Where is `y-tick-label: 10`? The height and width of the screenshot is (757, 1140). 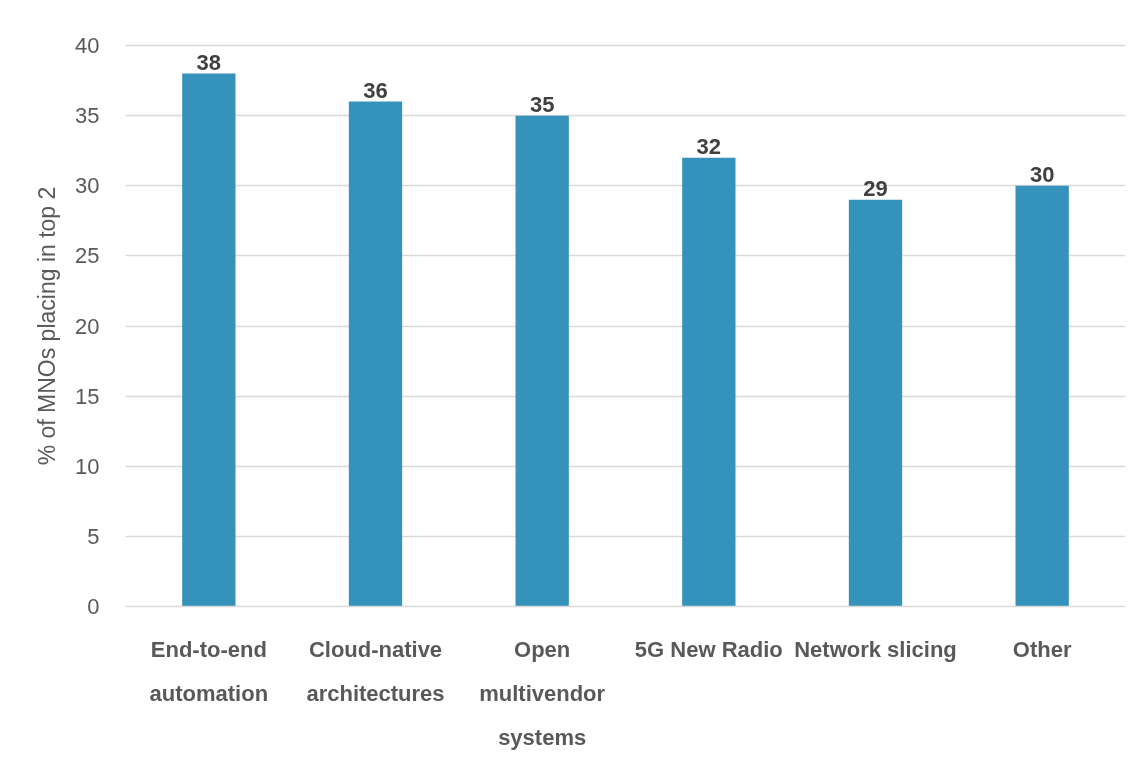 y-tick-label: 10 is located at coordinates (87, 466).